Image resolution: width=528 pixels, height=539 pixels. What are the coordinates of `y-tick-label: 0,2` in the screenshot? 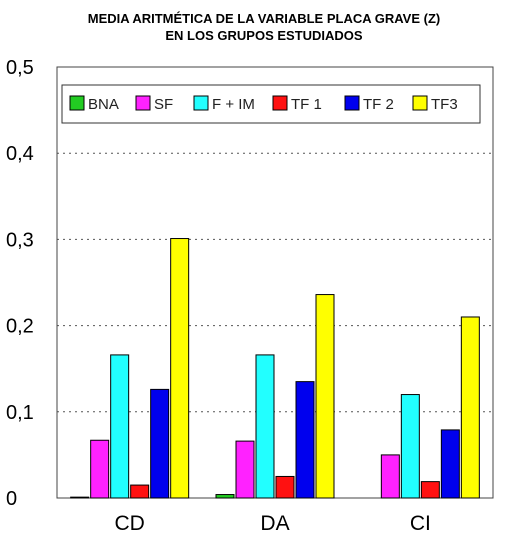 It's located at (20, 327).